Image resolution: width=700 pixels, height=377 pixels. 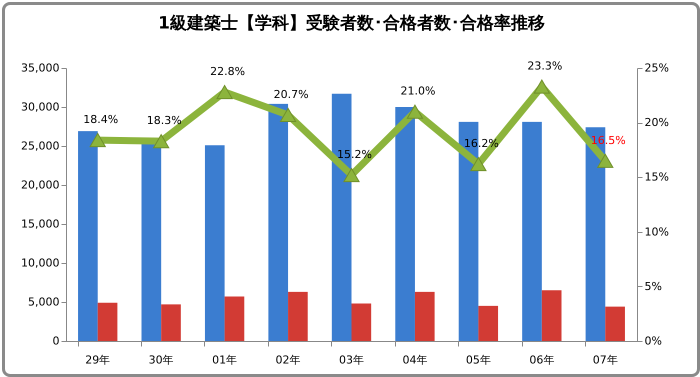 What do you see at coordinates (653, 286) in the screenshot?
I see `y2-tick-label: 5%` at bounding box center [653, 286].